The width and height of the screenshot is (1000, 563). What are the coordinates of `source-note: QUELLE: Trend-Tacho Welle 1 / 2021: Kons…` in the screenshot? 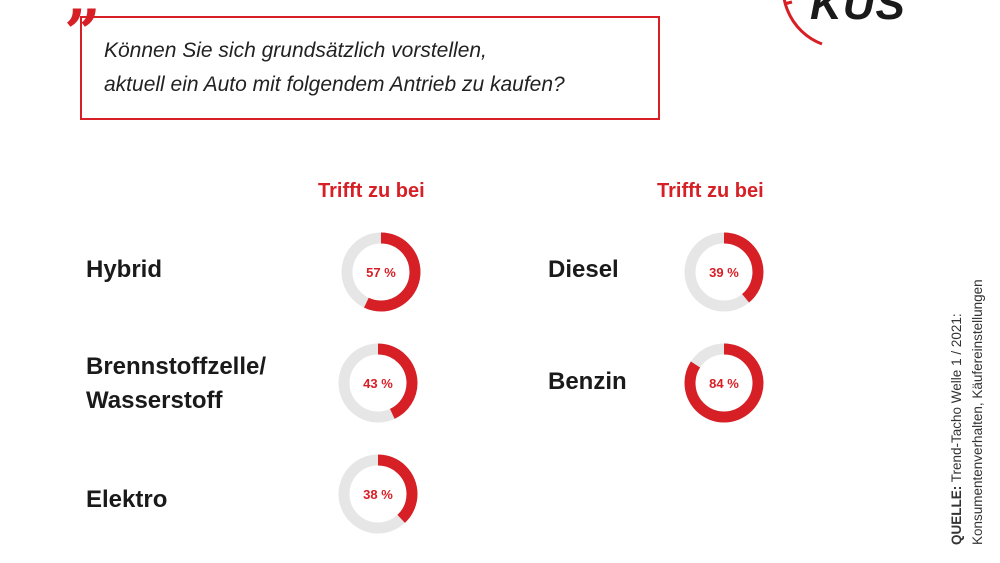 It's located at (967, 412).